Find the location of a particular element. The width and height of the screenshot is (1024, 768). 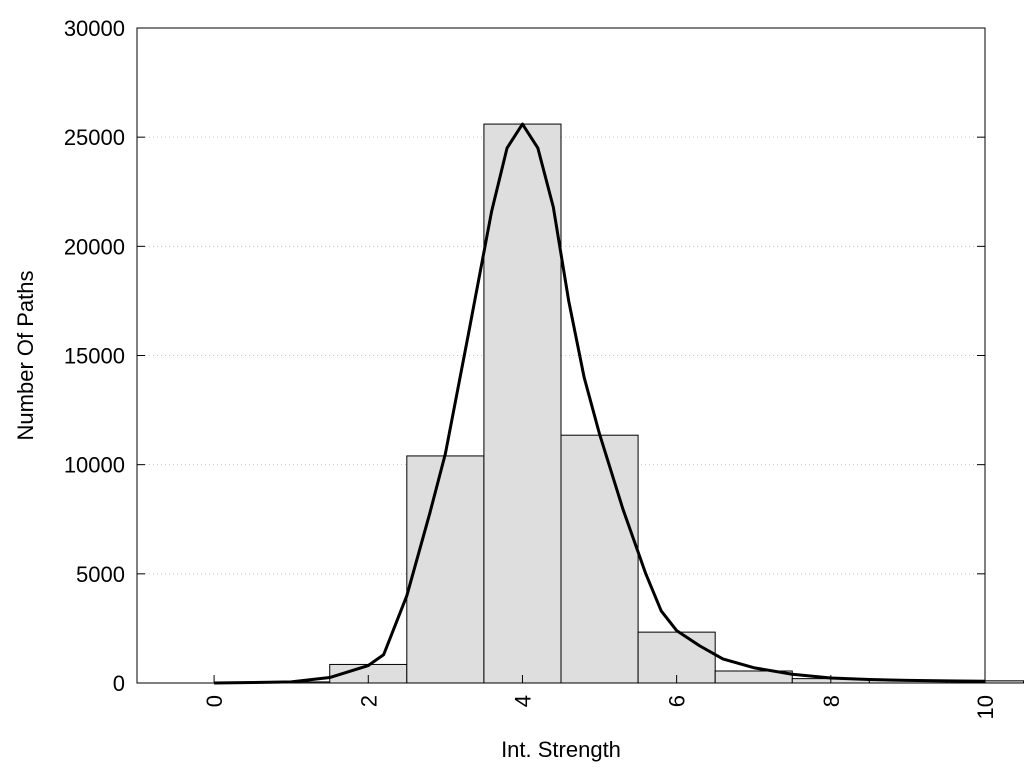

x-tick-label-0: 0 is located at coordinates (214, 701).